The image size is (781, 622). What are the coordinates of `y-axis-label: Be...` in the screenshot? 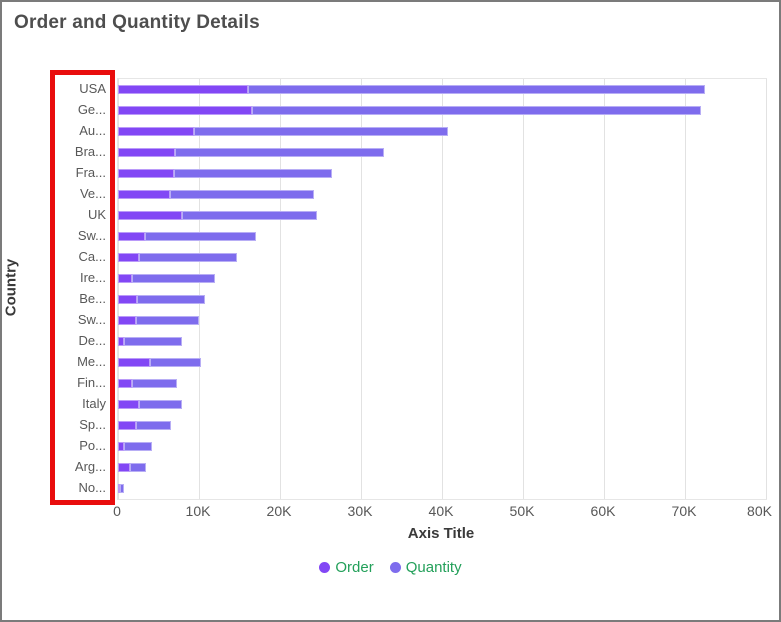 It's located at (92, 298).